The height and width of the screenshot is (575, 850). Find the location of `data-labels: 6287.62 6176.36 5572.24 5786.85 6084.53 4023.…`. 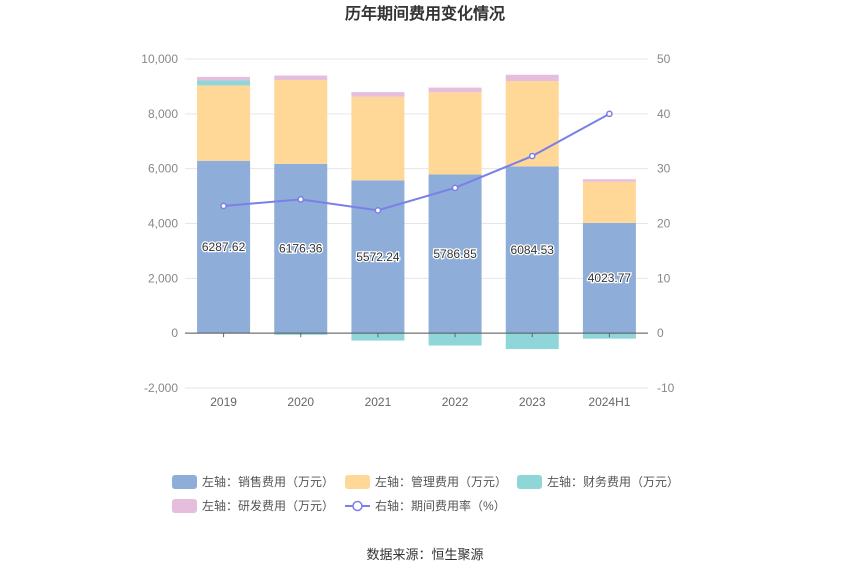

data-labels: 6287.62 6176.36 5572.24 5786.85 6084.53 4023.… is located at coordinates (417, 263).